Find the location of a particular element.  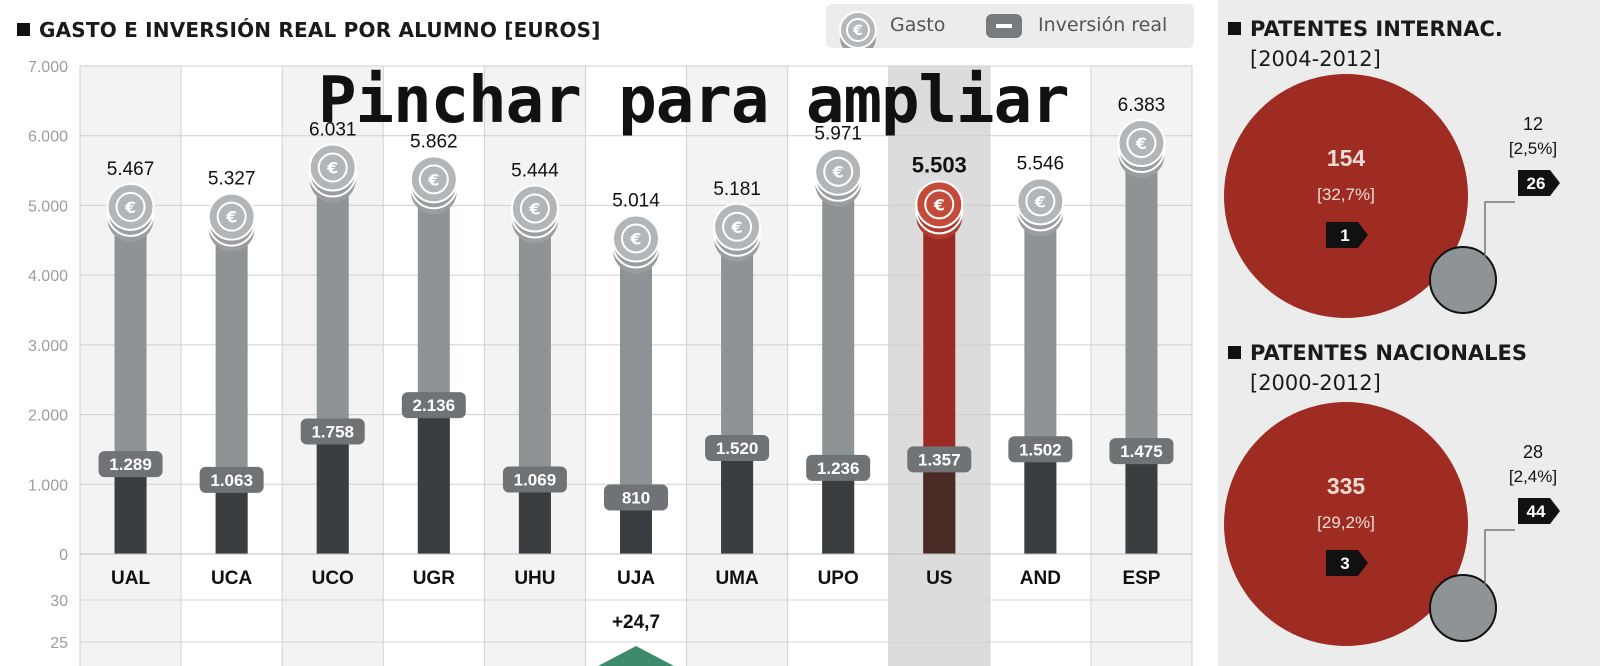

patents-international-title-line2: [2004-2012] is located at coordinates (1315, 59).